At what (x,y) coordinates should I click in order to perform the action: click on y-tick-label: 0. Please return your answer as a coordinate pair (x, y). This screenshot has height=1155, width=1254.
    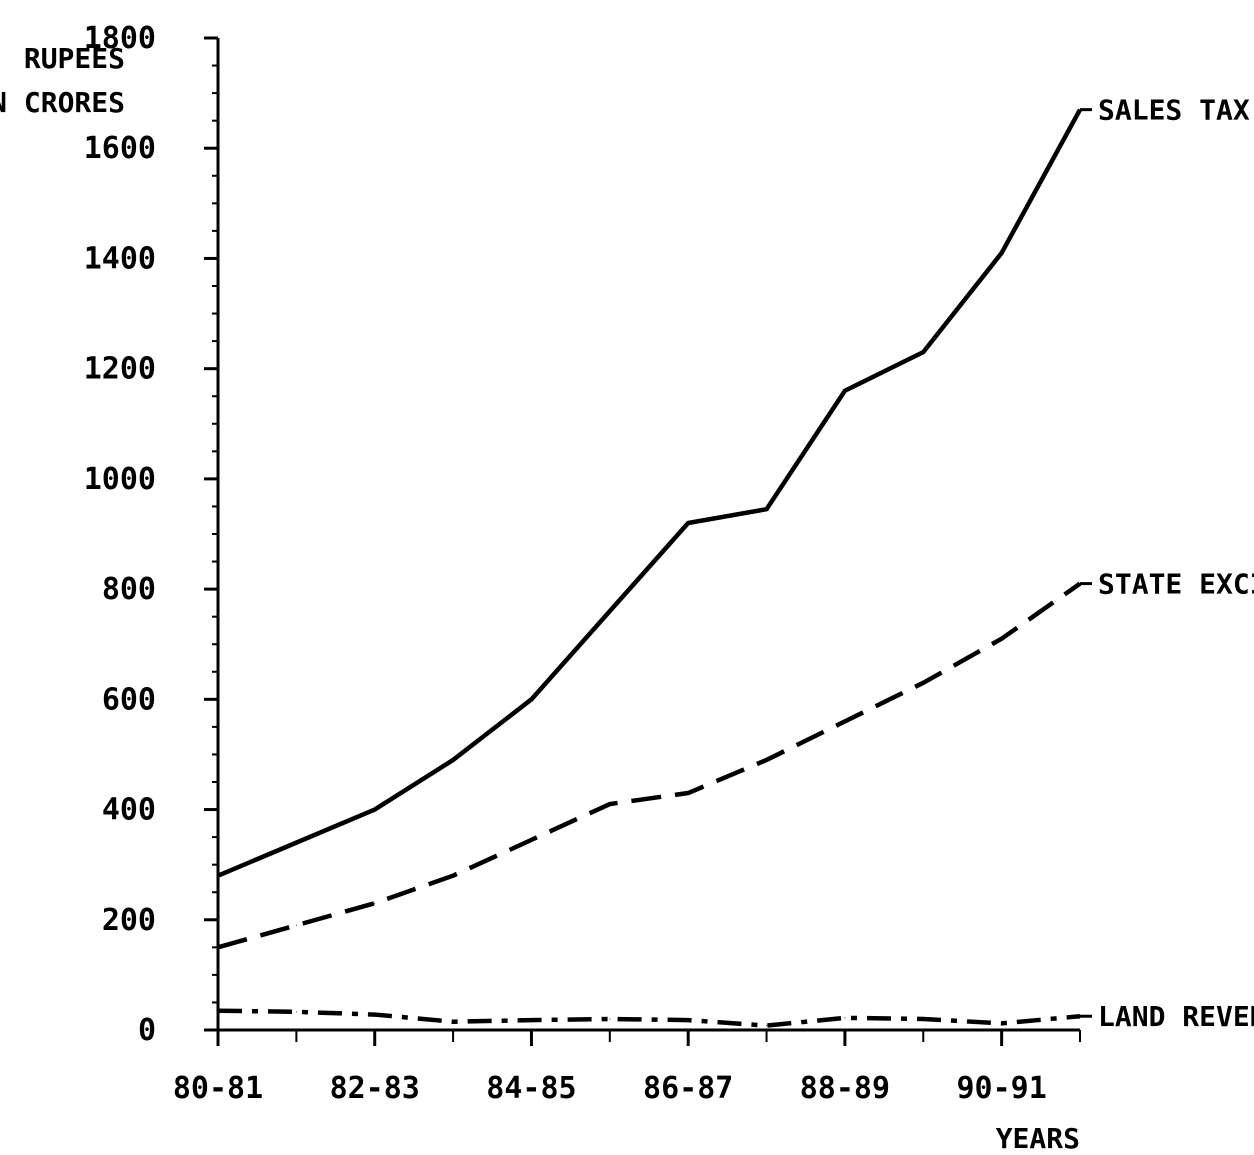
    Looking at the image, I should click on (147, 1030).